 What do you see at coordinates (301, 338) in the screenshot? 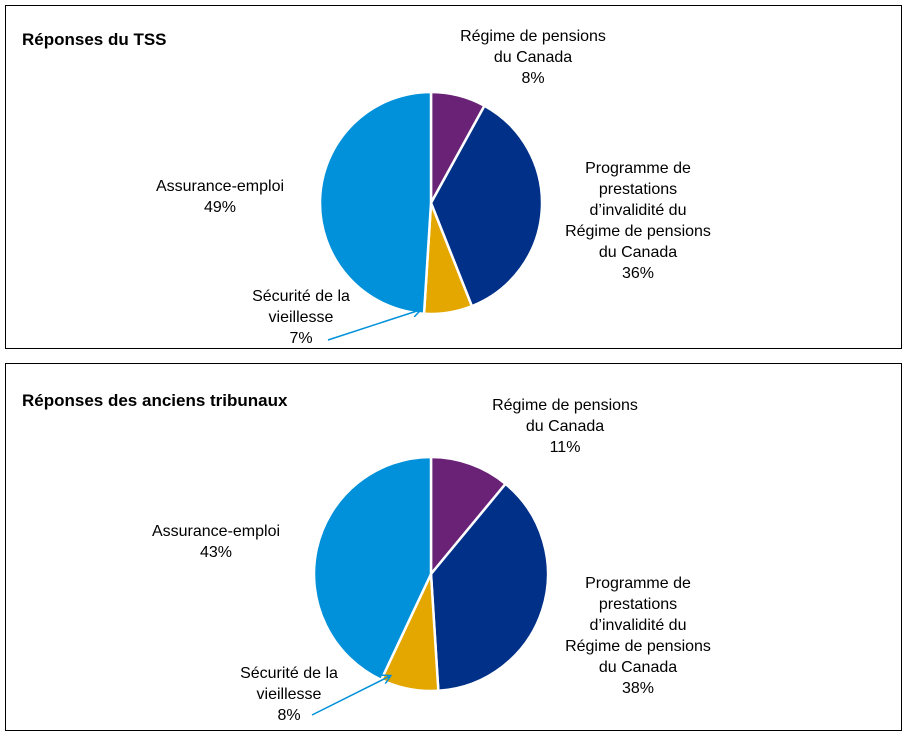
I see `slice-value-label: 7%` at bounding box center [301, 338].